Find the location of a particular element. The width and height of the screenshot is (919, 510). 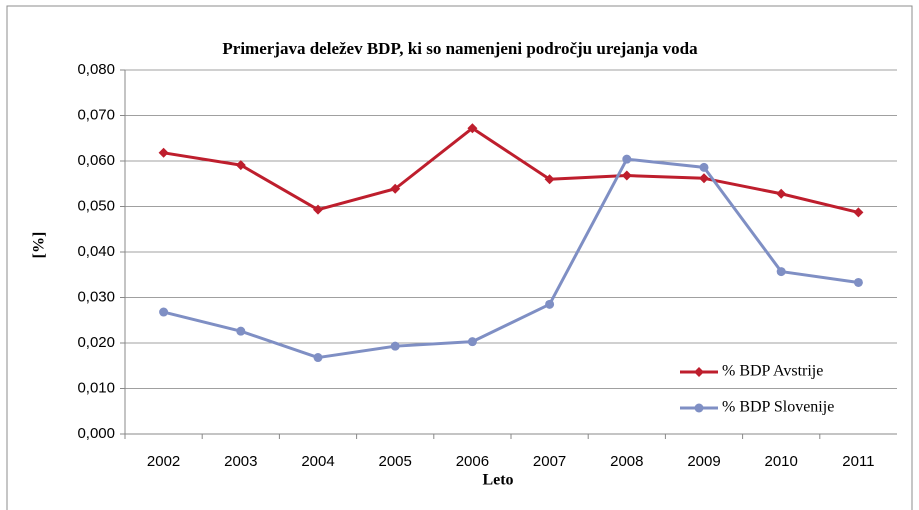

x-axis-label: Leto is located at coordinates (497, 480).